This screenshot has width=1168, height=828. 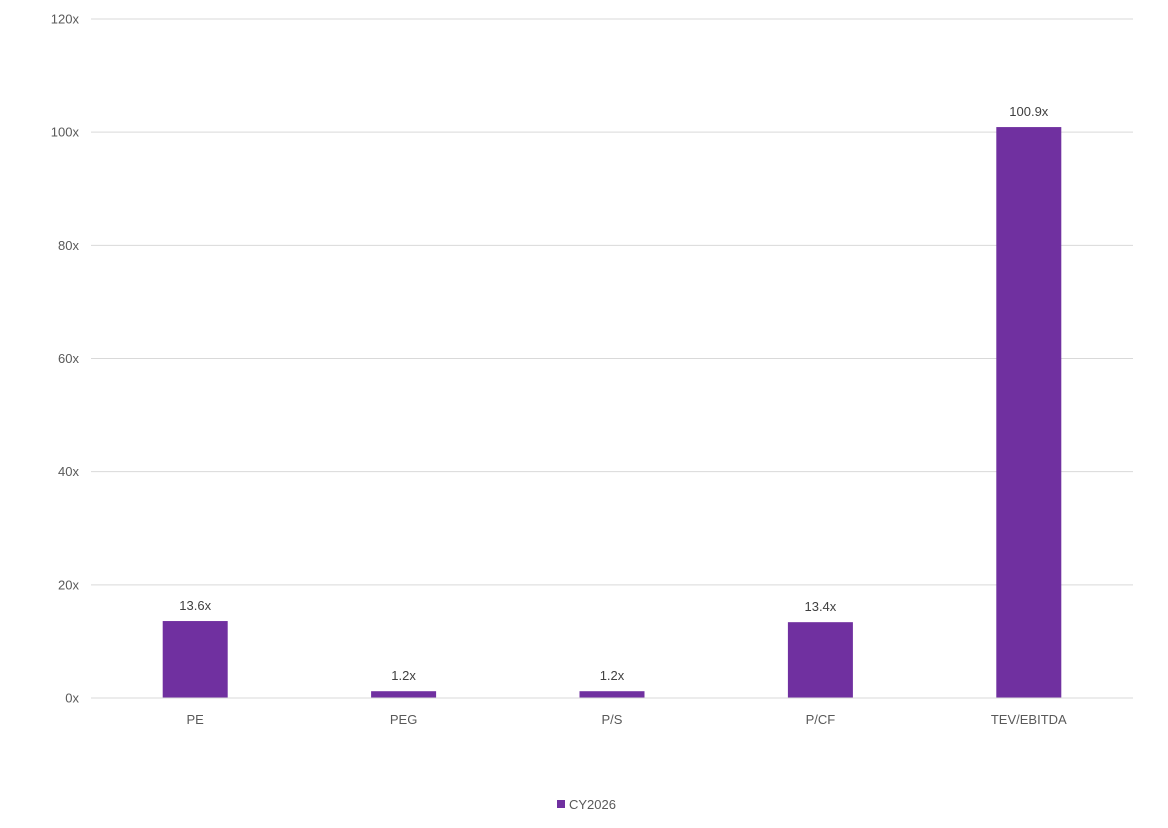 What do you see at coordinates (68, 245) in the screenshot?
I see `y-tick-label: 80x` at bounding box center [68, 245].